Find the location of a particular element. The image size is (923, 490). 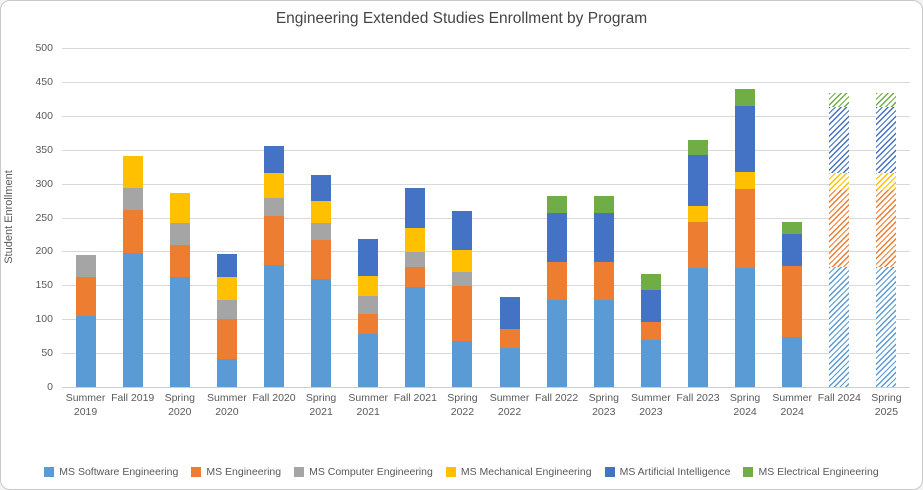

bar-summer-2020 is located at coordinates (226, 320).